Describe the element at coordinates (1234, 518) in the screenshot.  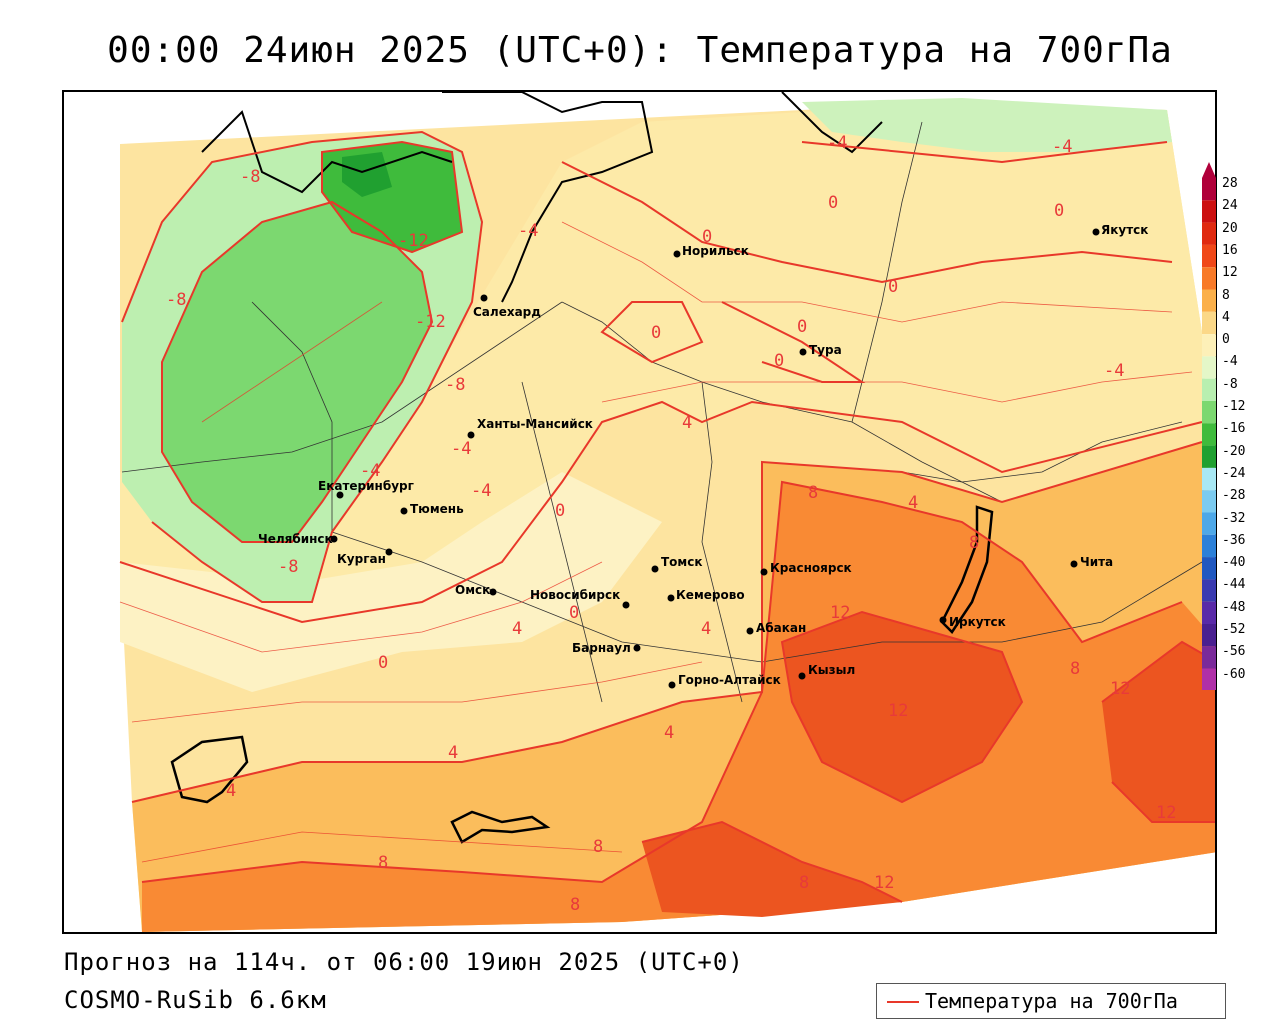
I see `colorbar-tick-label: -32` at that location.